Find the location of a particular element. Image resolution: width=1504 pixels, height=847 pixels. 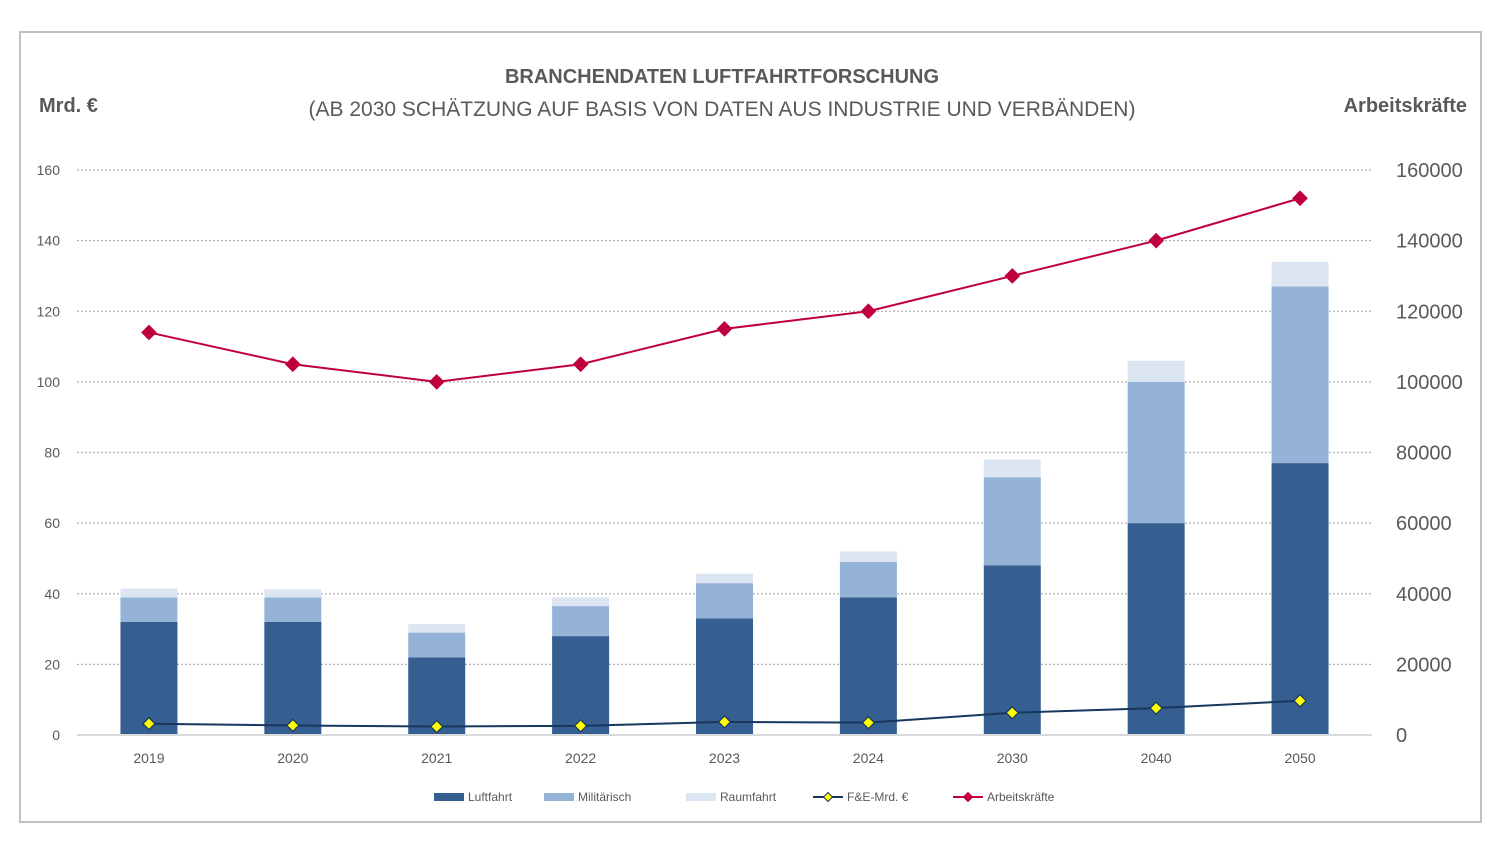

bar-luftfahrt-2050 is located at coordinates (1300, 599).